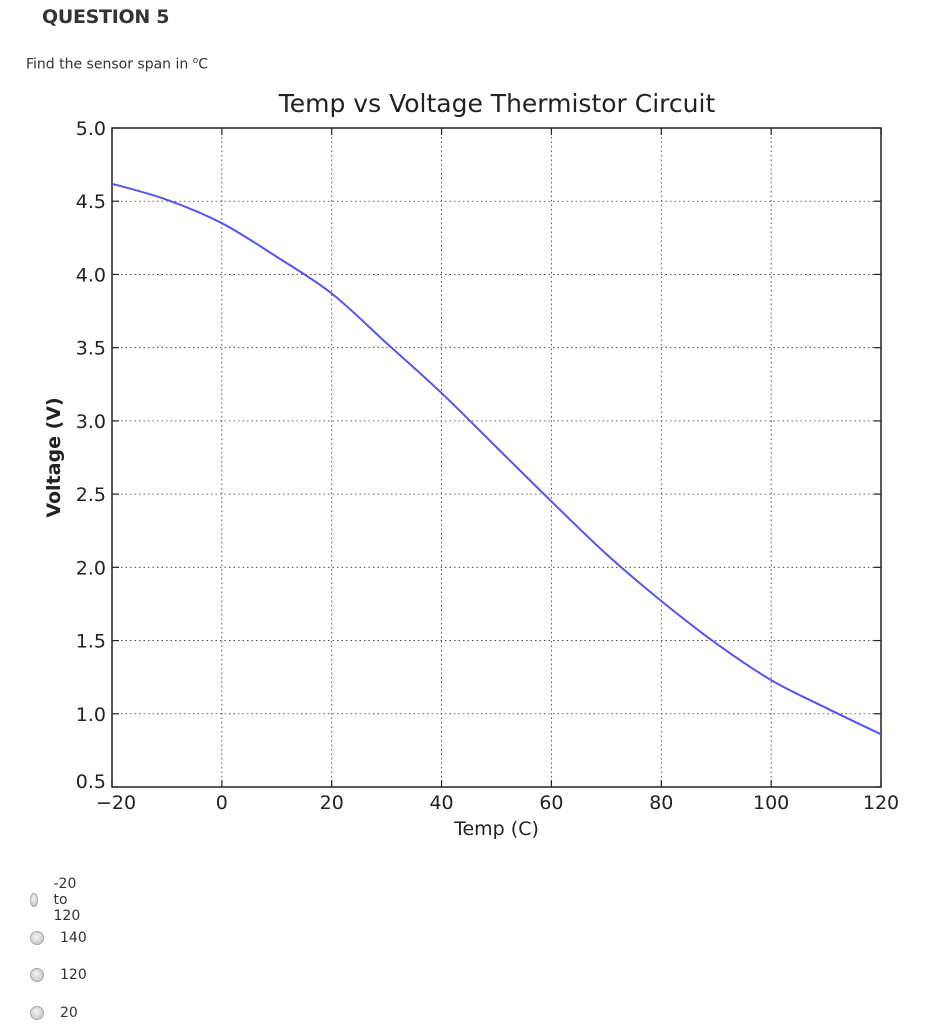 The width and height of the screenshot is (941, 1025). Describe the element at coordinates (67, 900) in the screenshot. I see `answer-option-label: -20 to 120` at that location.